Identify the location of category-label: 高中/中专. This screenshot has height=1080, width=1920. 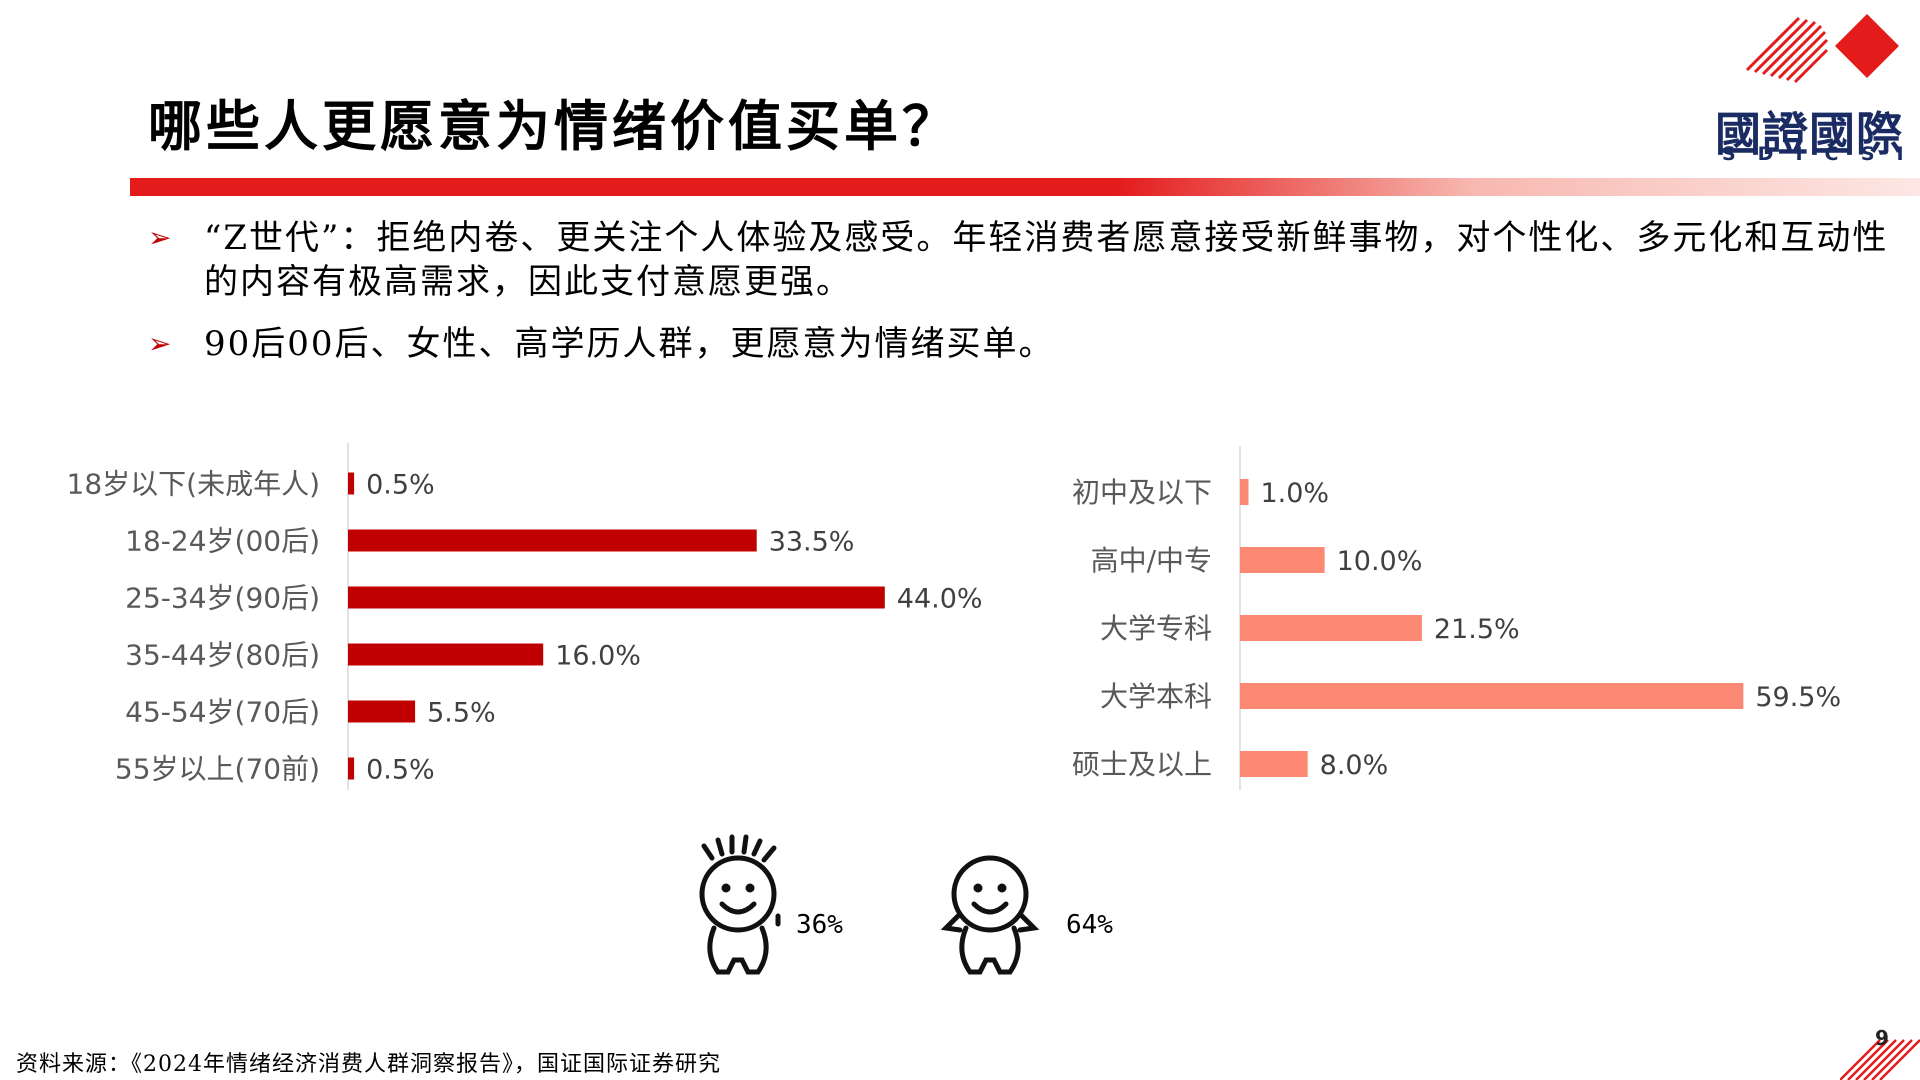
(1151, 560).